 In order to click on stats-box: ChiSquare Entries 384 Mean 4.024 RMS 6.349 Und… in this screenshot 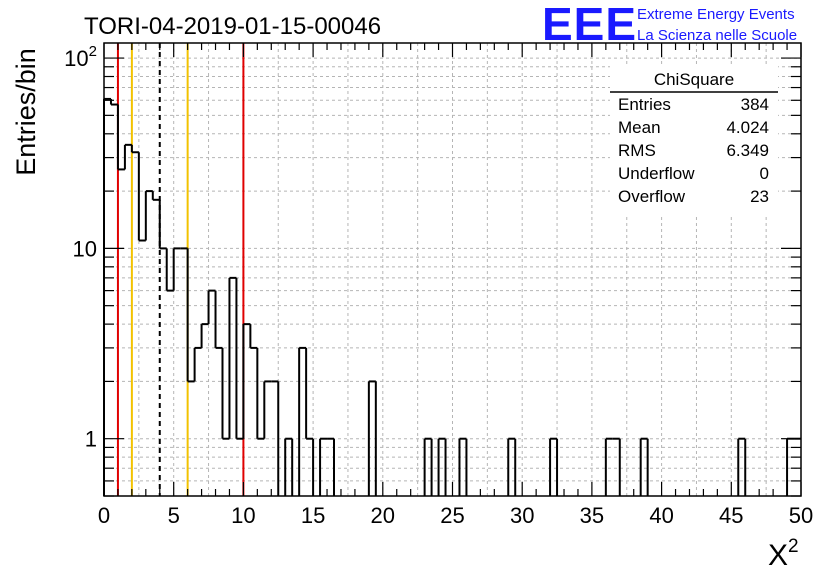, I will do `click(694, 140)`.